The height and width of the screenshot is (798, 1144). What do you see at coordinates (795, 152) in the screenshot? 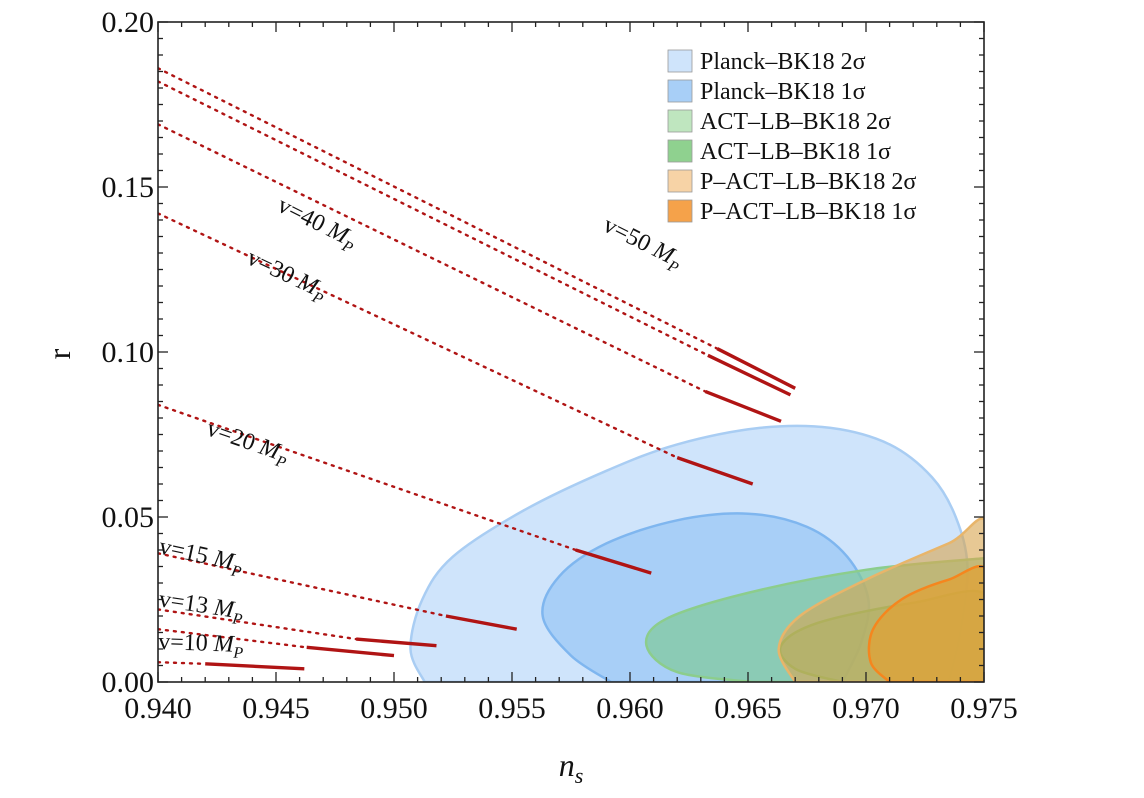
I see `legend-label: ACT–LB–BK18 1σ` at bounding box center [795, 152].